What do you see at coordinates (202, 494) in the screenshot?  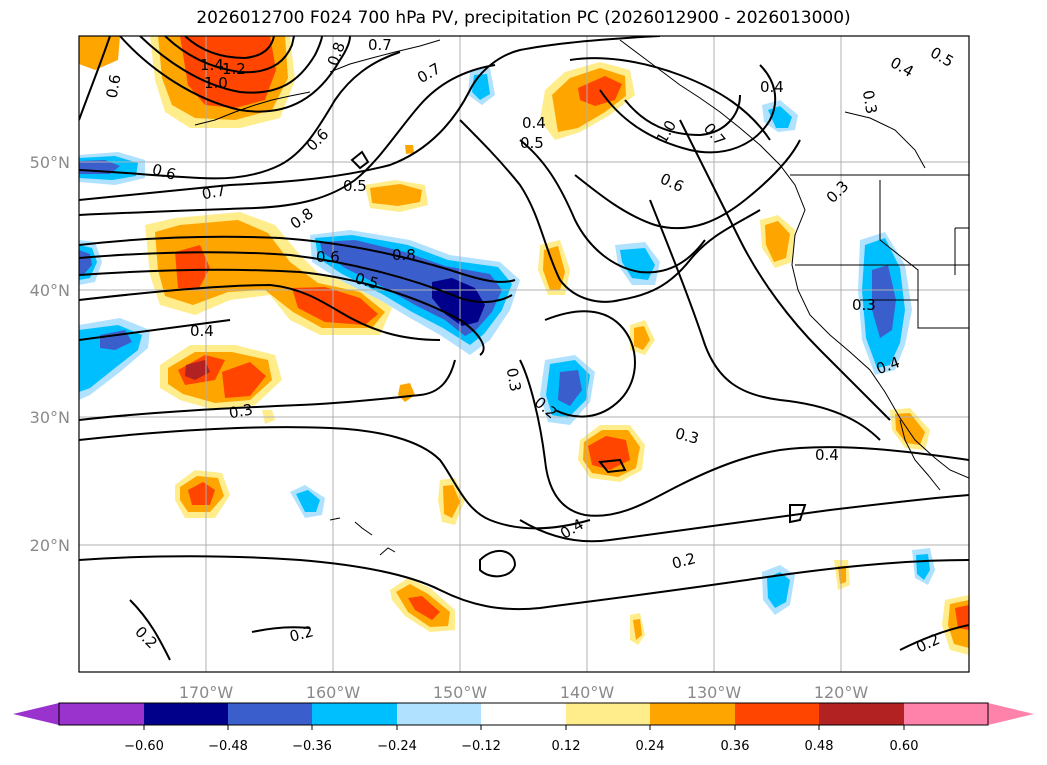 I see `precip-positive-blob-170w-24n` at bounding box center [202, 494].